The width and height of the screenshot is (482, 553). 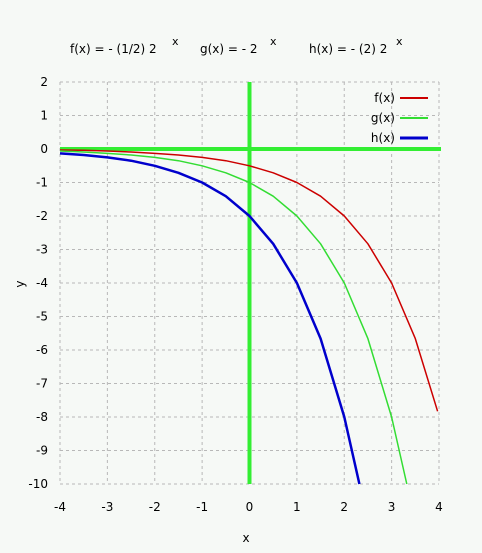 I want to click on y-tick-label: -8, so click(x=42, y=417).